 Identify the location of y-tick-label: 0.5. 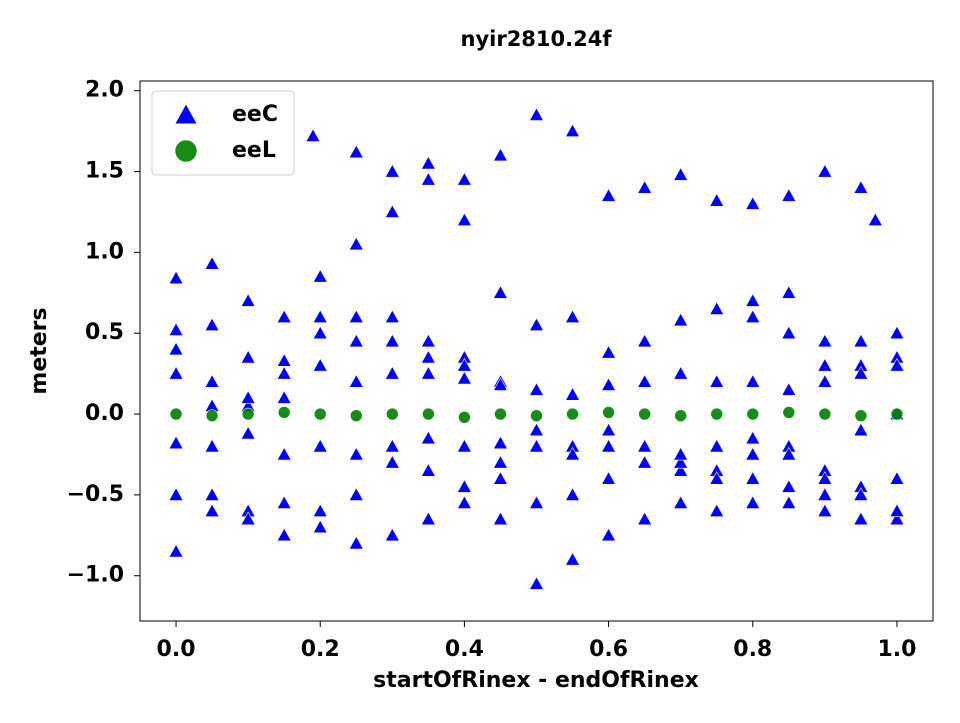
(104, 332).